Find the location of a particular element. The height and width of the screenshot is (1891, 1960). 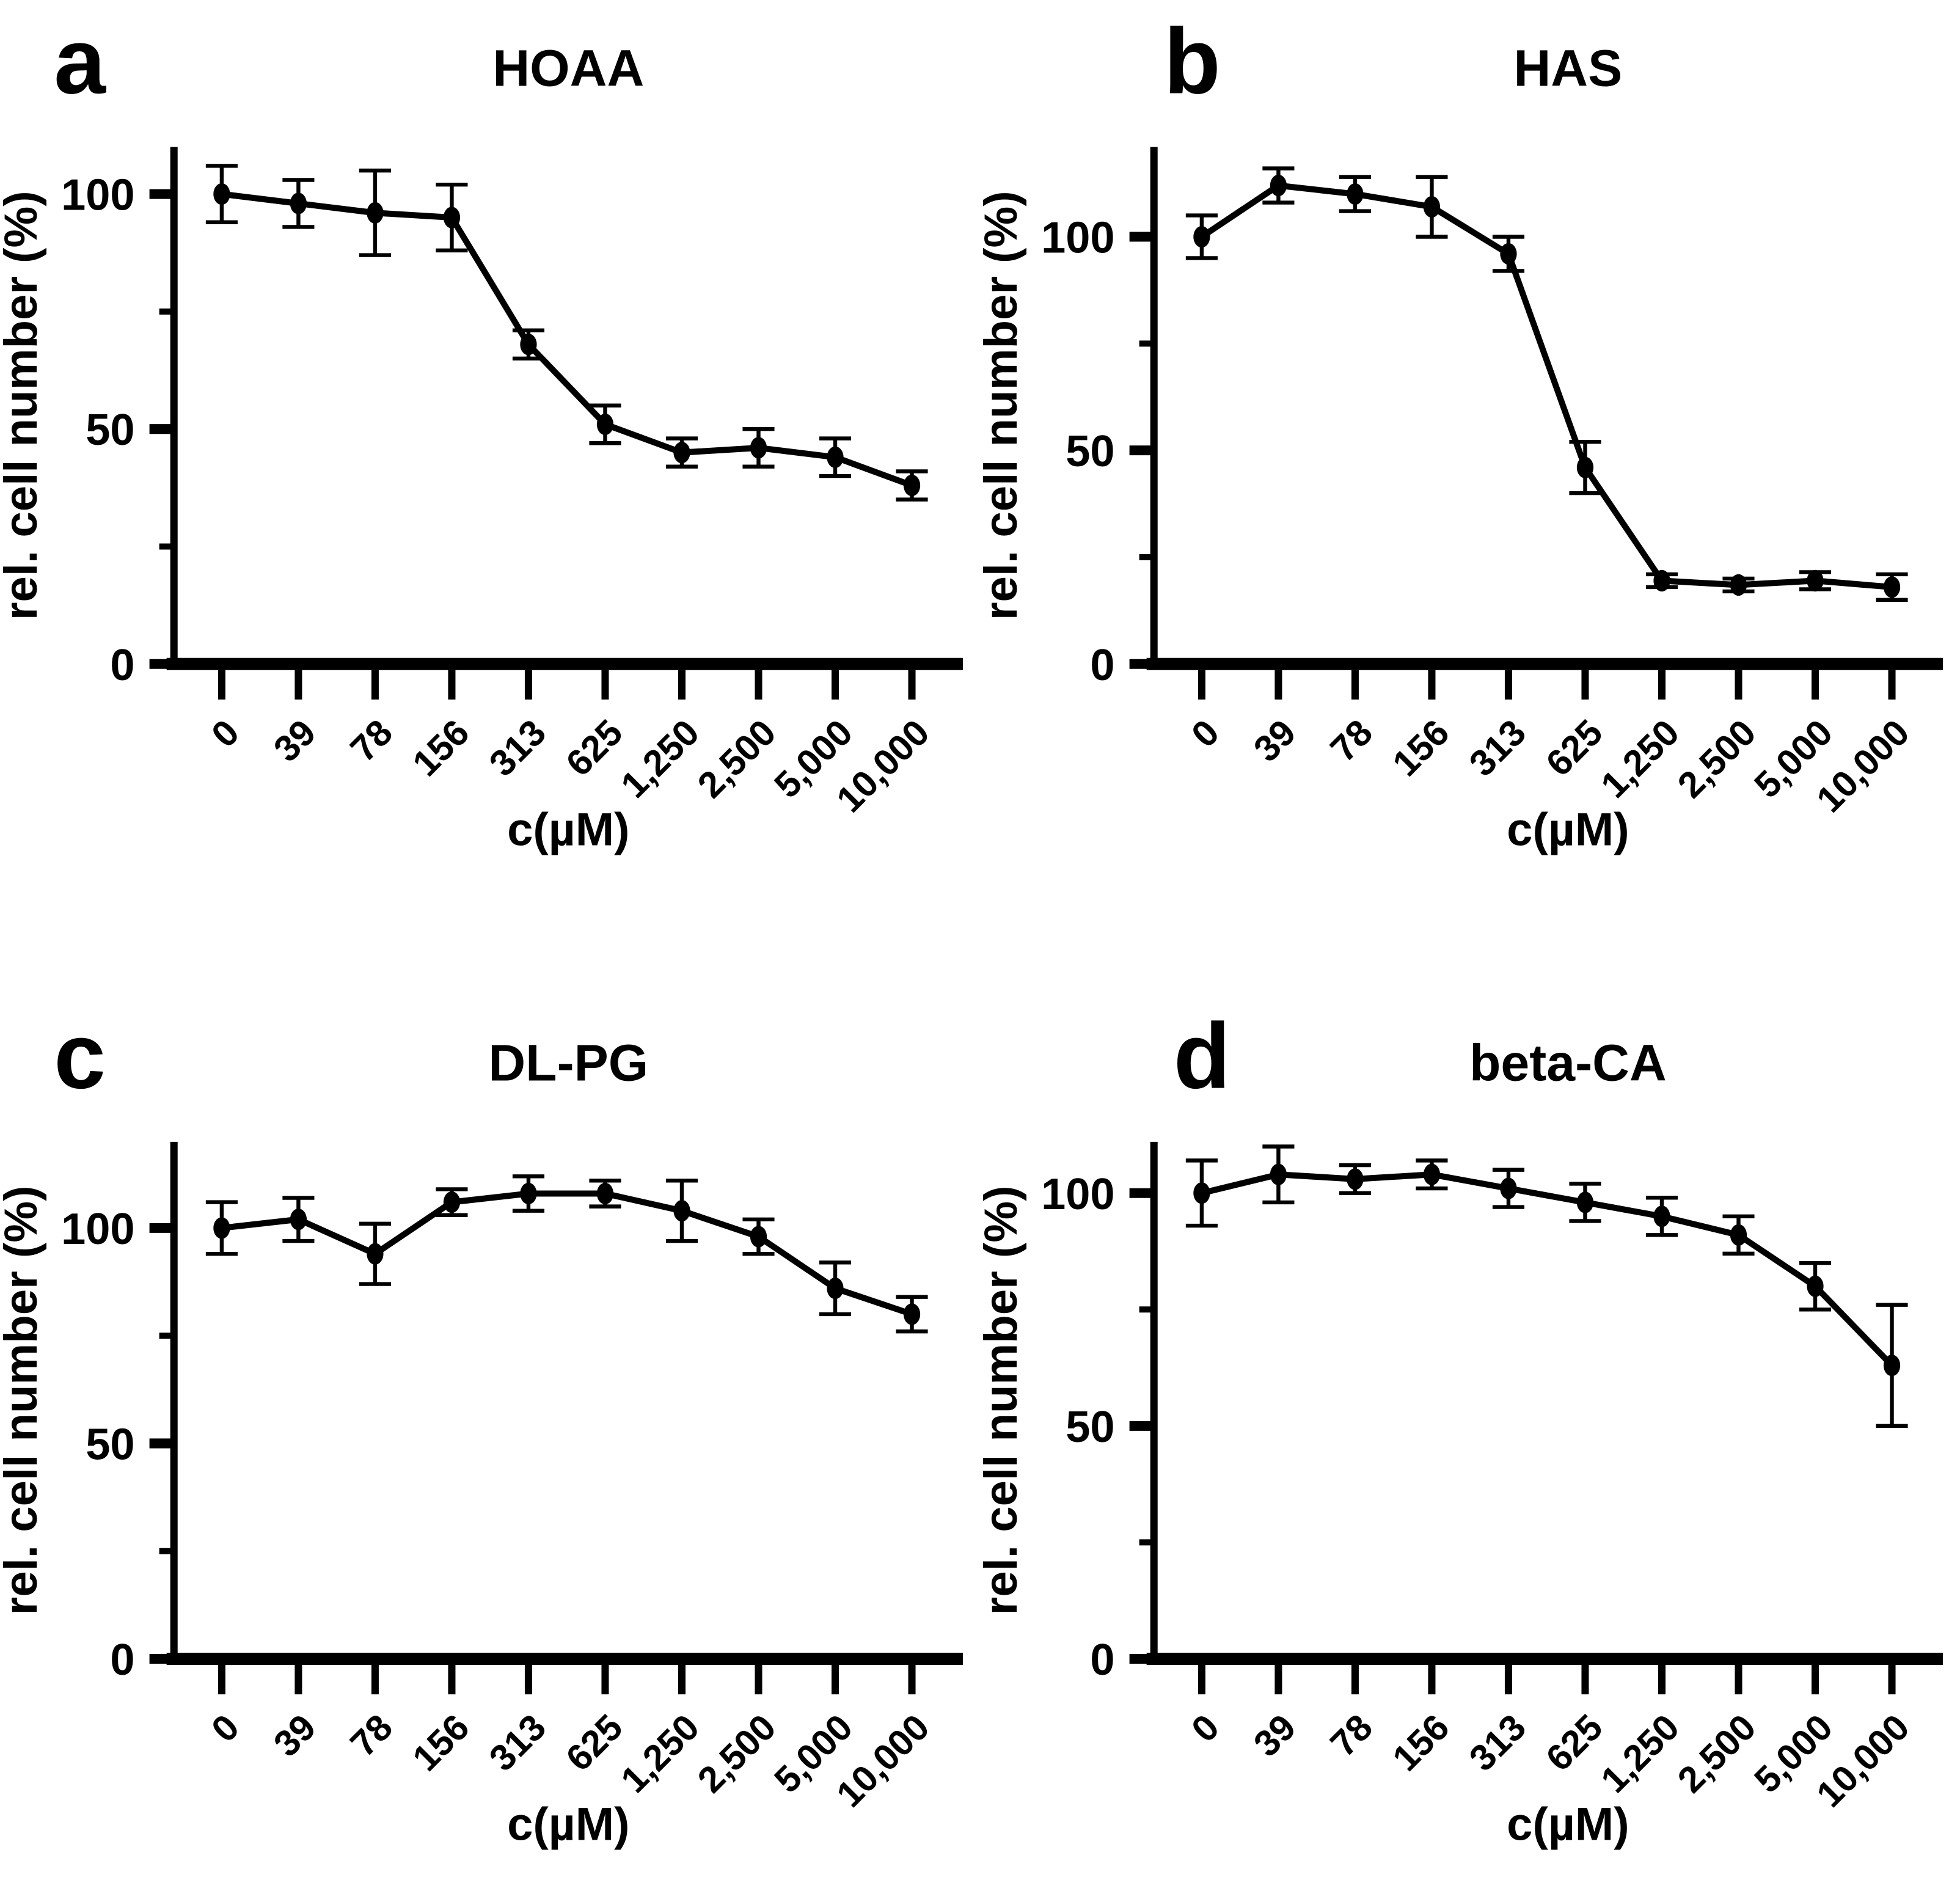

panel-letter: a is located at coordinates (80, 61).